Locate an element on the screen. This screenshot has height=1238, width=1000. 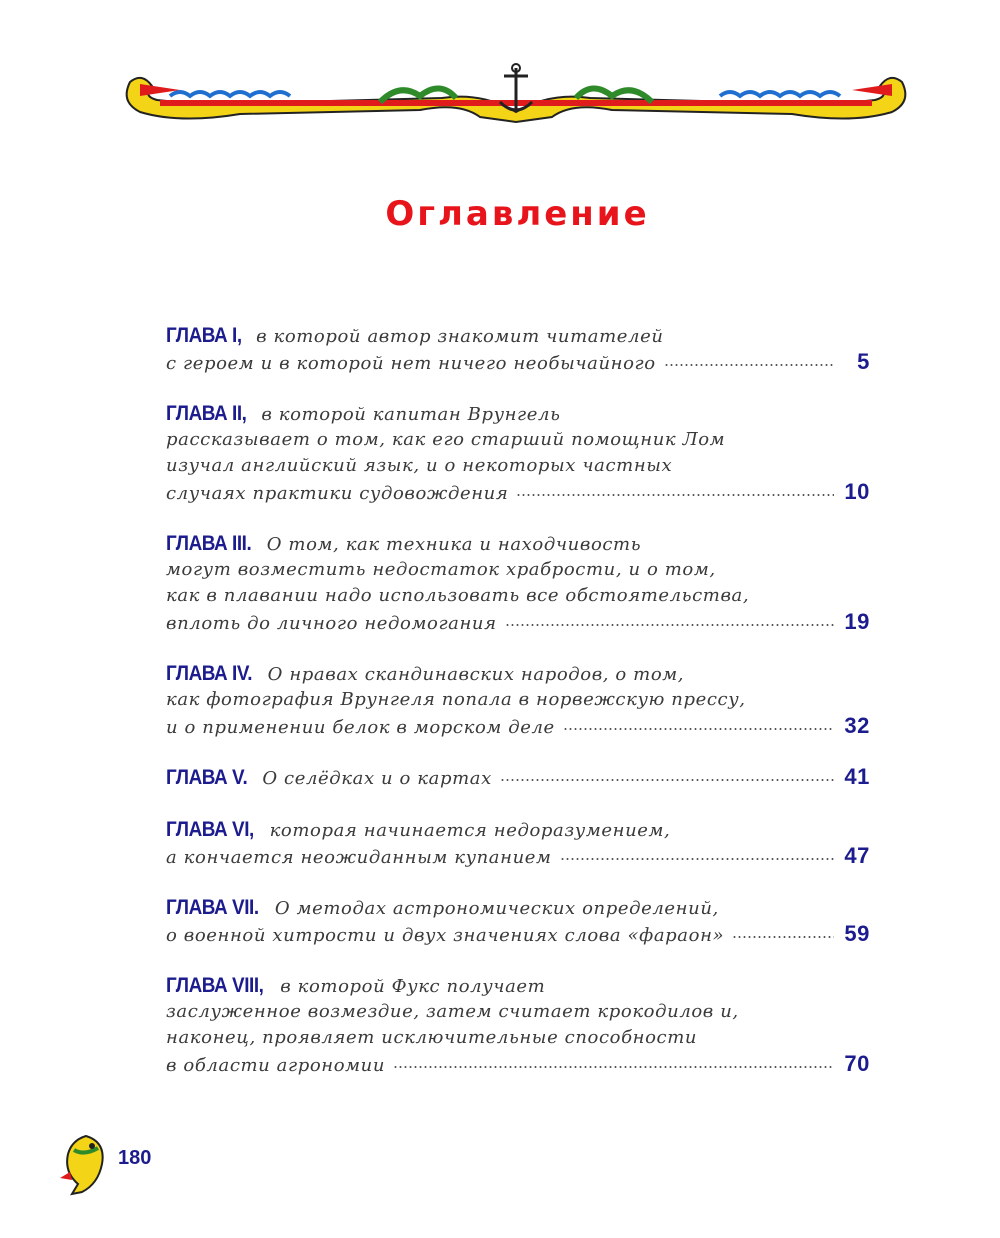
page-number-link: 10 is located at coordinates (857, 491).